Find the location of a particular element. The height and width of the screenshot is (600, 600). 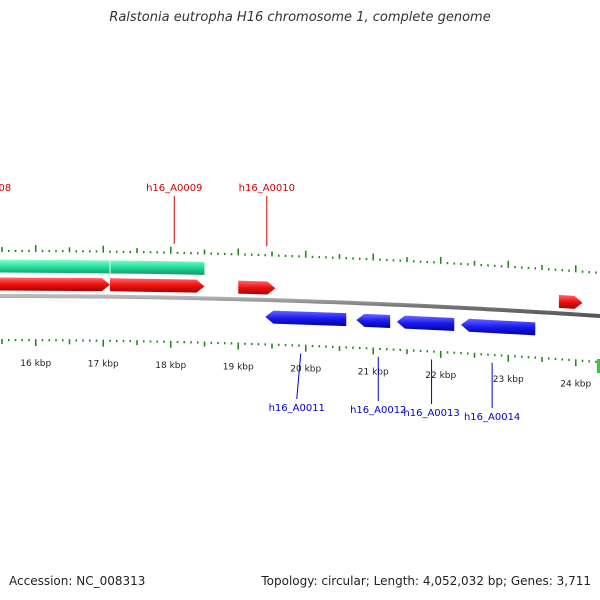

gene-arrow-h16_A0008 is located at coordinates (55, 284).